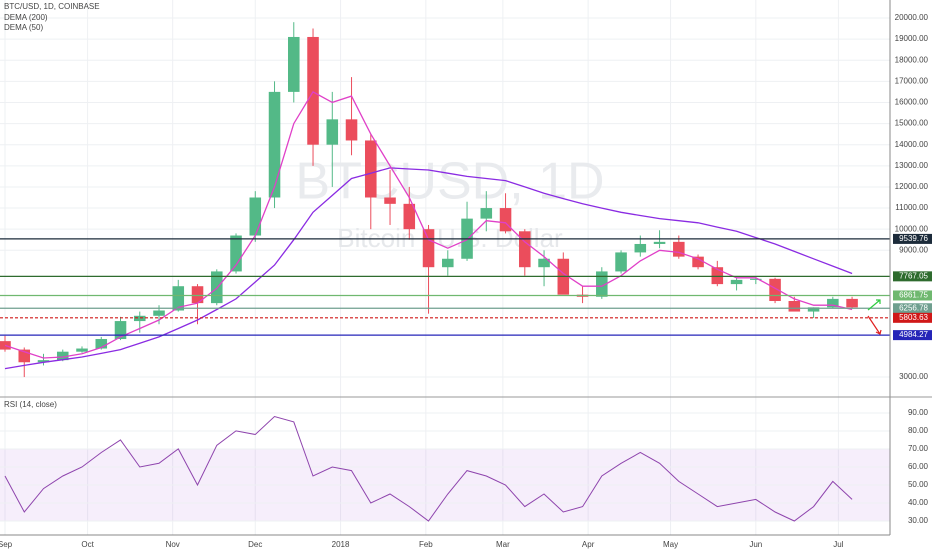  I want to click on legend-entry: DEMA (200), so click(26, 17).